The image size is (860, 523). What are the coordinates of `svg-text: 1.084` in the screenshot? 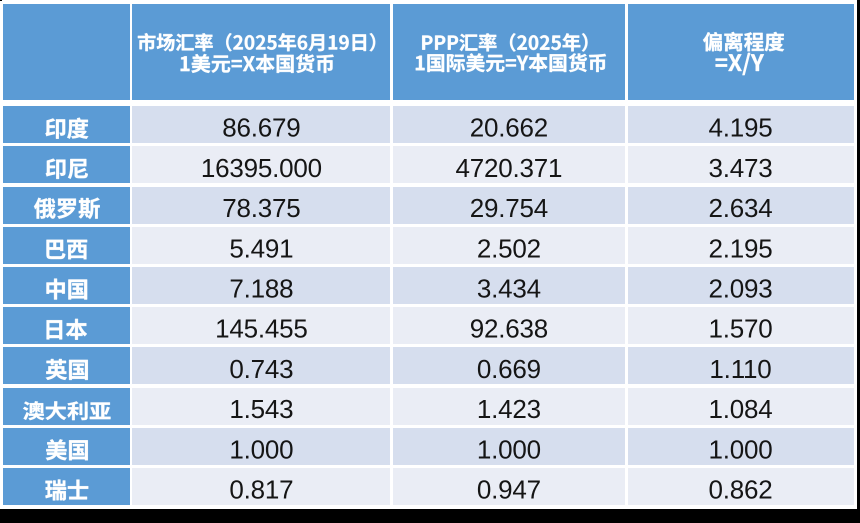 It's located at (740, 409).